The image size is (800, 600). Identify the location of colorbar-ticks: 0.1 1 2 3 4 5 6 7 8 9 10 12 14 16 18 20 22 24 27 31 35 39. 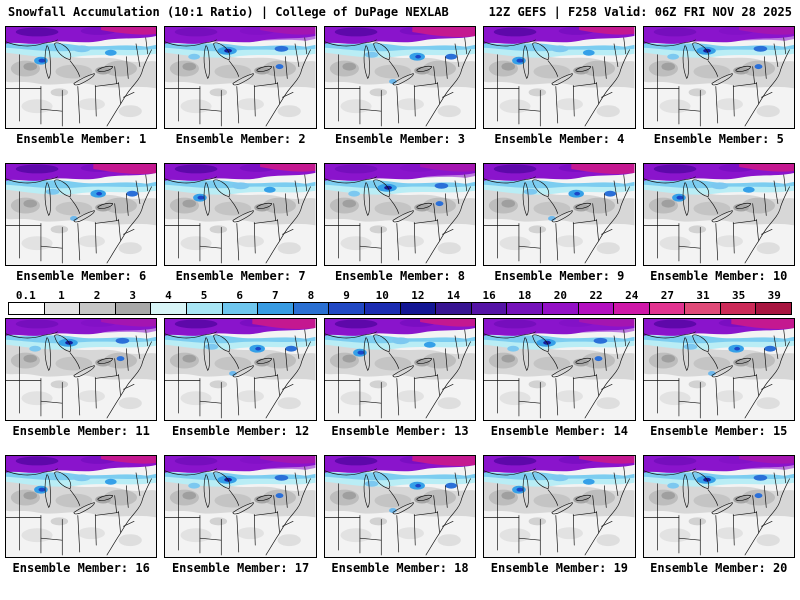
(400, 295).